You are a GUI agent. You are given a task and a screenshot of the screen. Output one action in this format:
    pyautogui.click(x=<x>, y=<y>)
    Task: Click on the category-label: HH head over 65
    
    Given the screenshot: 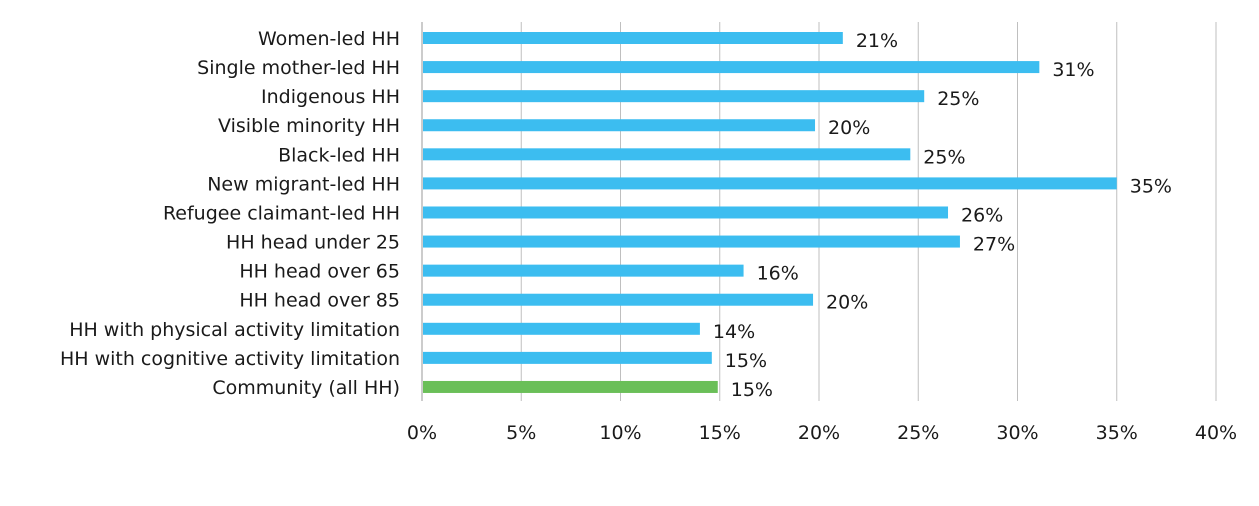 What is the action you would take?
    pyautogui.click(x=319, y=272)
    